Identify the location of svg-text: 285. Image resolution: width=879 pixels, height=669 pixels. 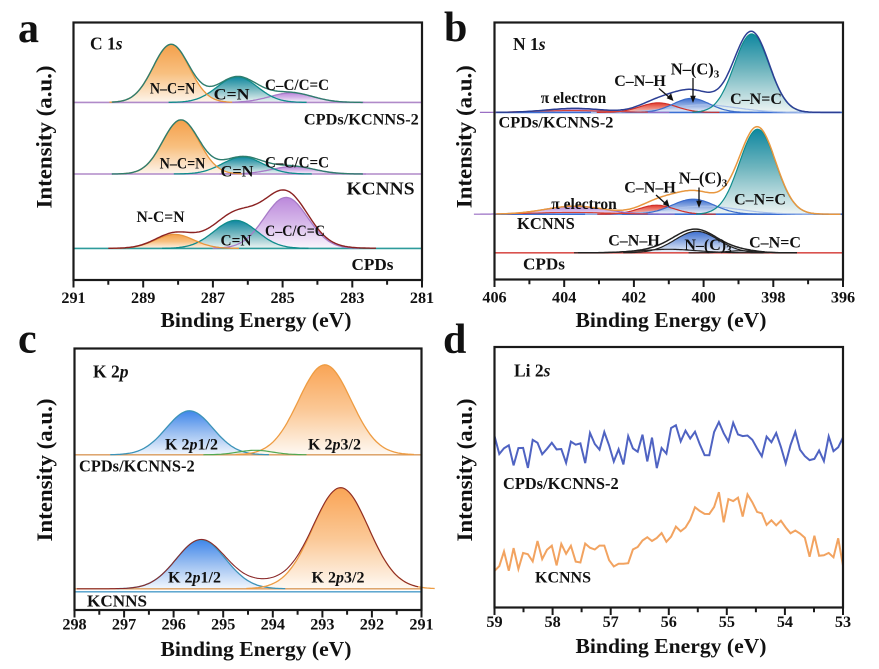
(282, 298).